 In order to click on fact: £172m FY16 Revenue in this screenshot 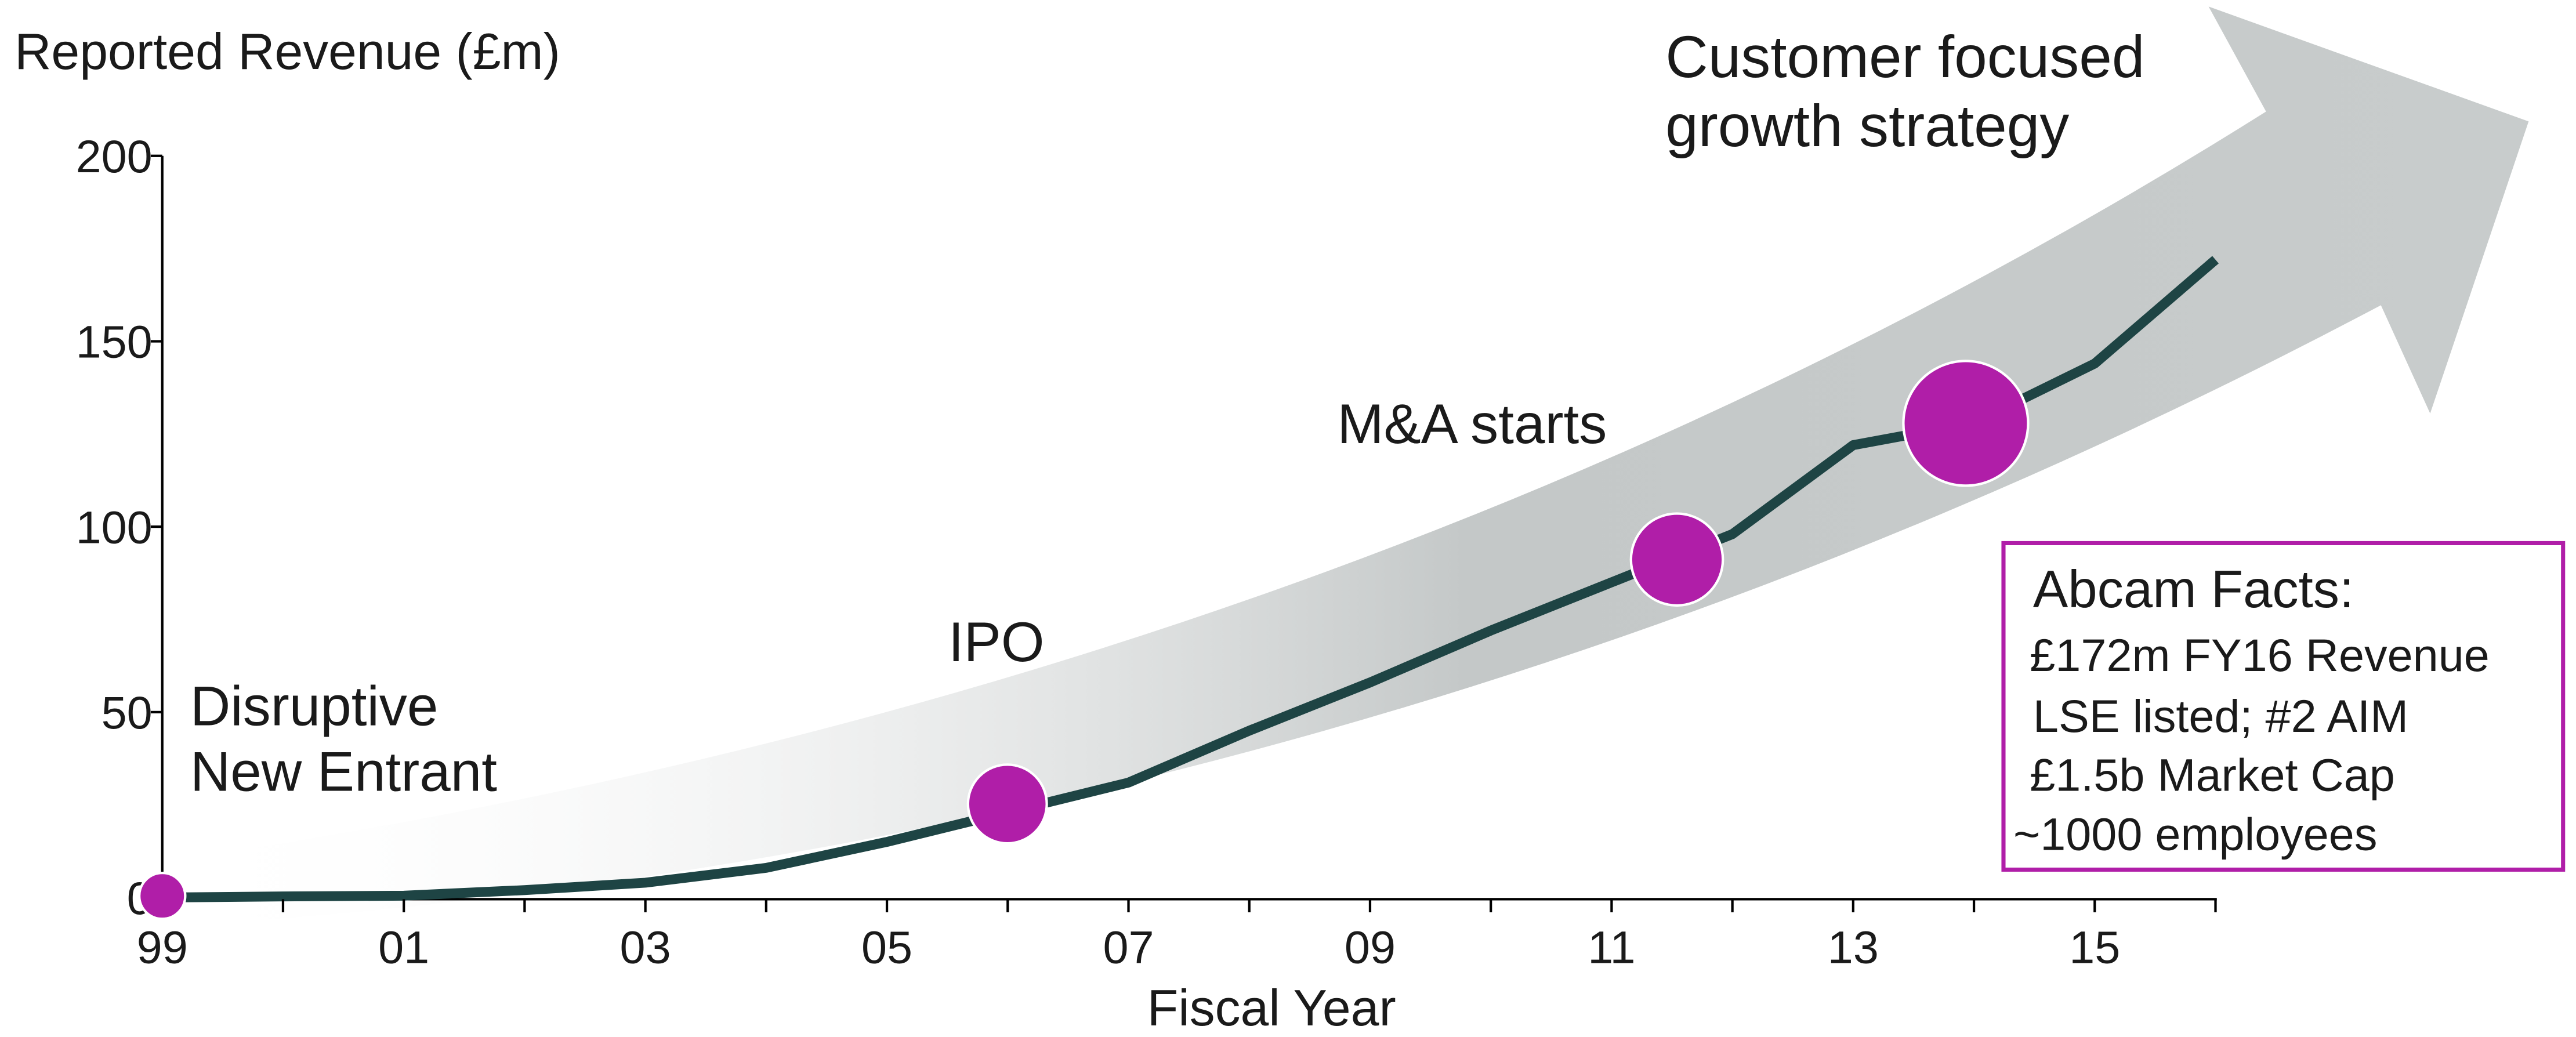, I will do `click(2260, 655)`.